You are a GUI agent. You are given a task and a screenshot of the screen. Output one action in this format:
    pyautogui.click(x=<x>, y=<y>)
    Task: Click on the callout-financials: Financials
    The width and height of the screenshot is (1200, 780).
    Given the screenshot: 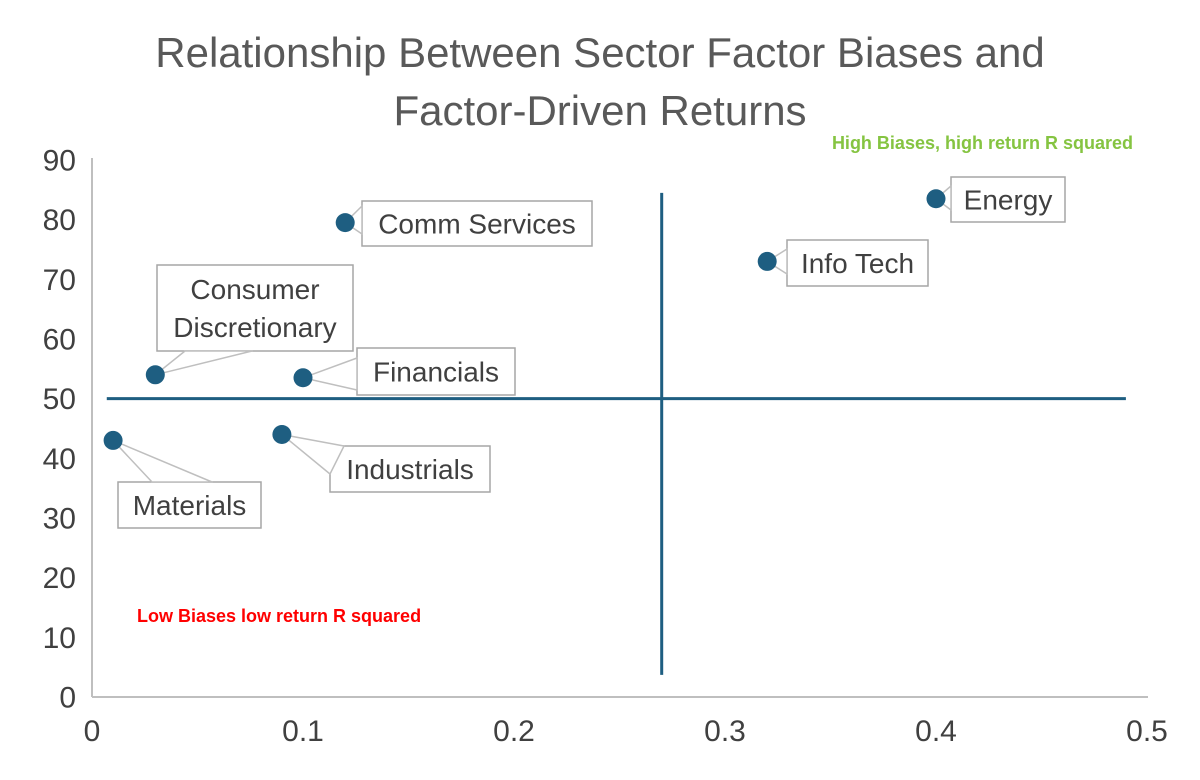 What is the action you would take?
    pyautogui.click(x=409, y=371)
    